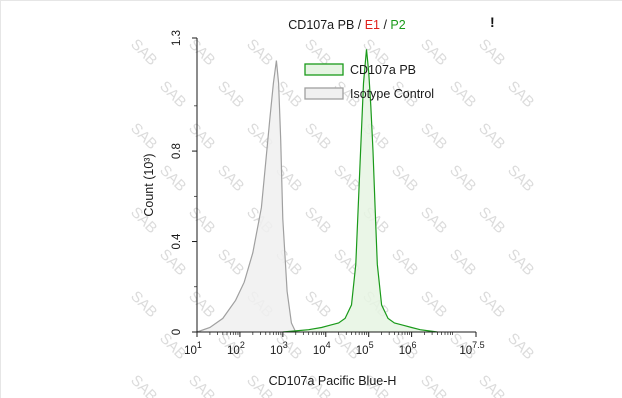 This screenshot has width=622, height=398. Describe the element at coordinates (324, 93) in the screenshot. I see `legend-swatch-isotype-control` at that location.